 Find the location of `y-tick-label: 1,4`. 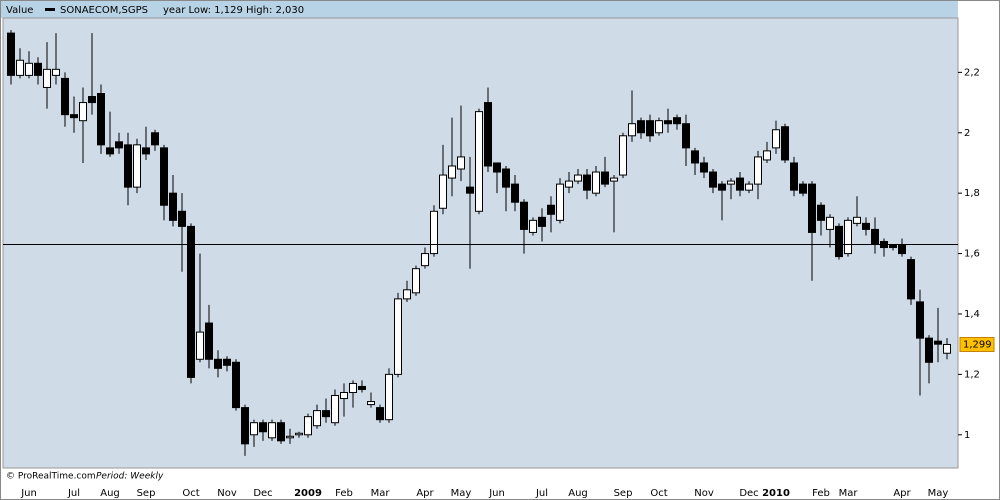

y-tick-label: 1,4 is located at coordinates (972, 314).